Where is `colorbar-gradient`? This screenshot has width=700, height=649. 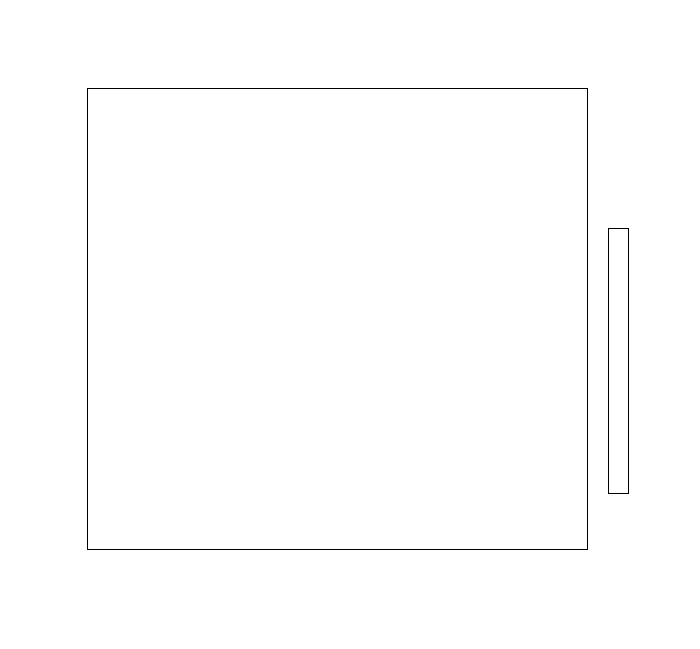 colorbar-gradient is located at coordinates (618, 361).